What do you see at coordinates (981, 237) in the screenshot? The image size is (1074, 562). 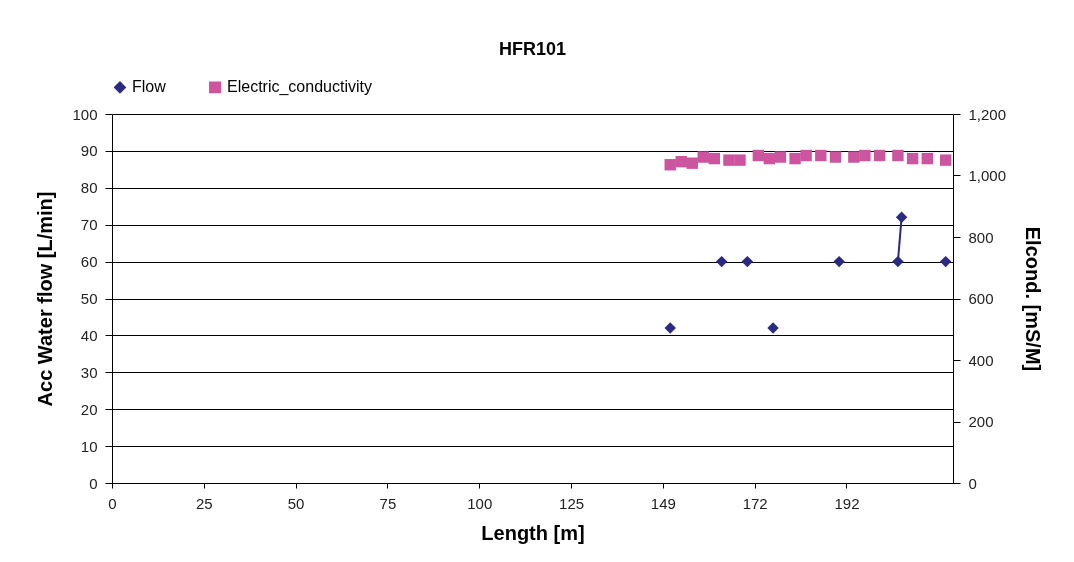 I see `y2-tick-label: 800` at bounding box center [981, 237].